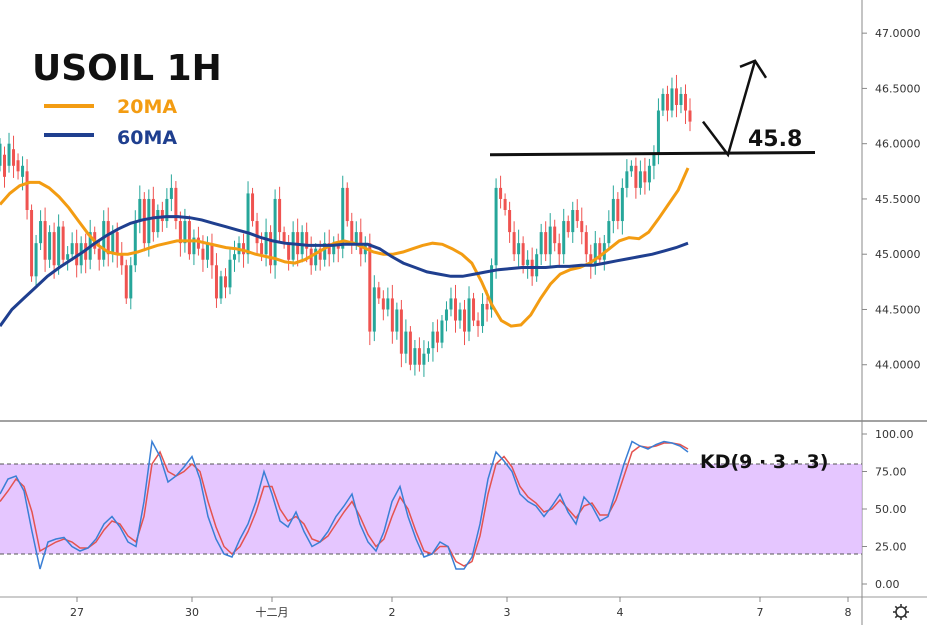 This screenshot has height=625, width=927. Describe the element at coordinates (753, 69) in the screenshot. I see `arrow-head` at that location.